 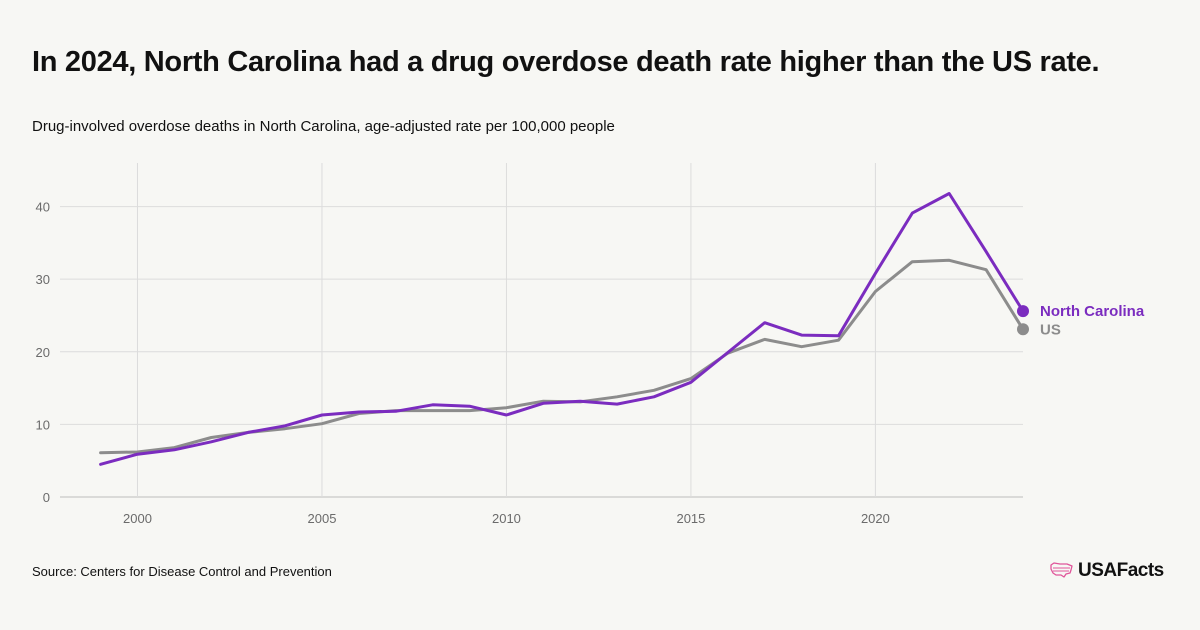 I want to click on brand-name: USAFacts, so click(x=1121, y=570).